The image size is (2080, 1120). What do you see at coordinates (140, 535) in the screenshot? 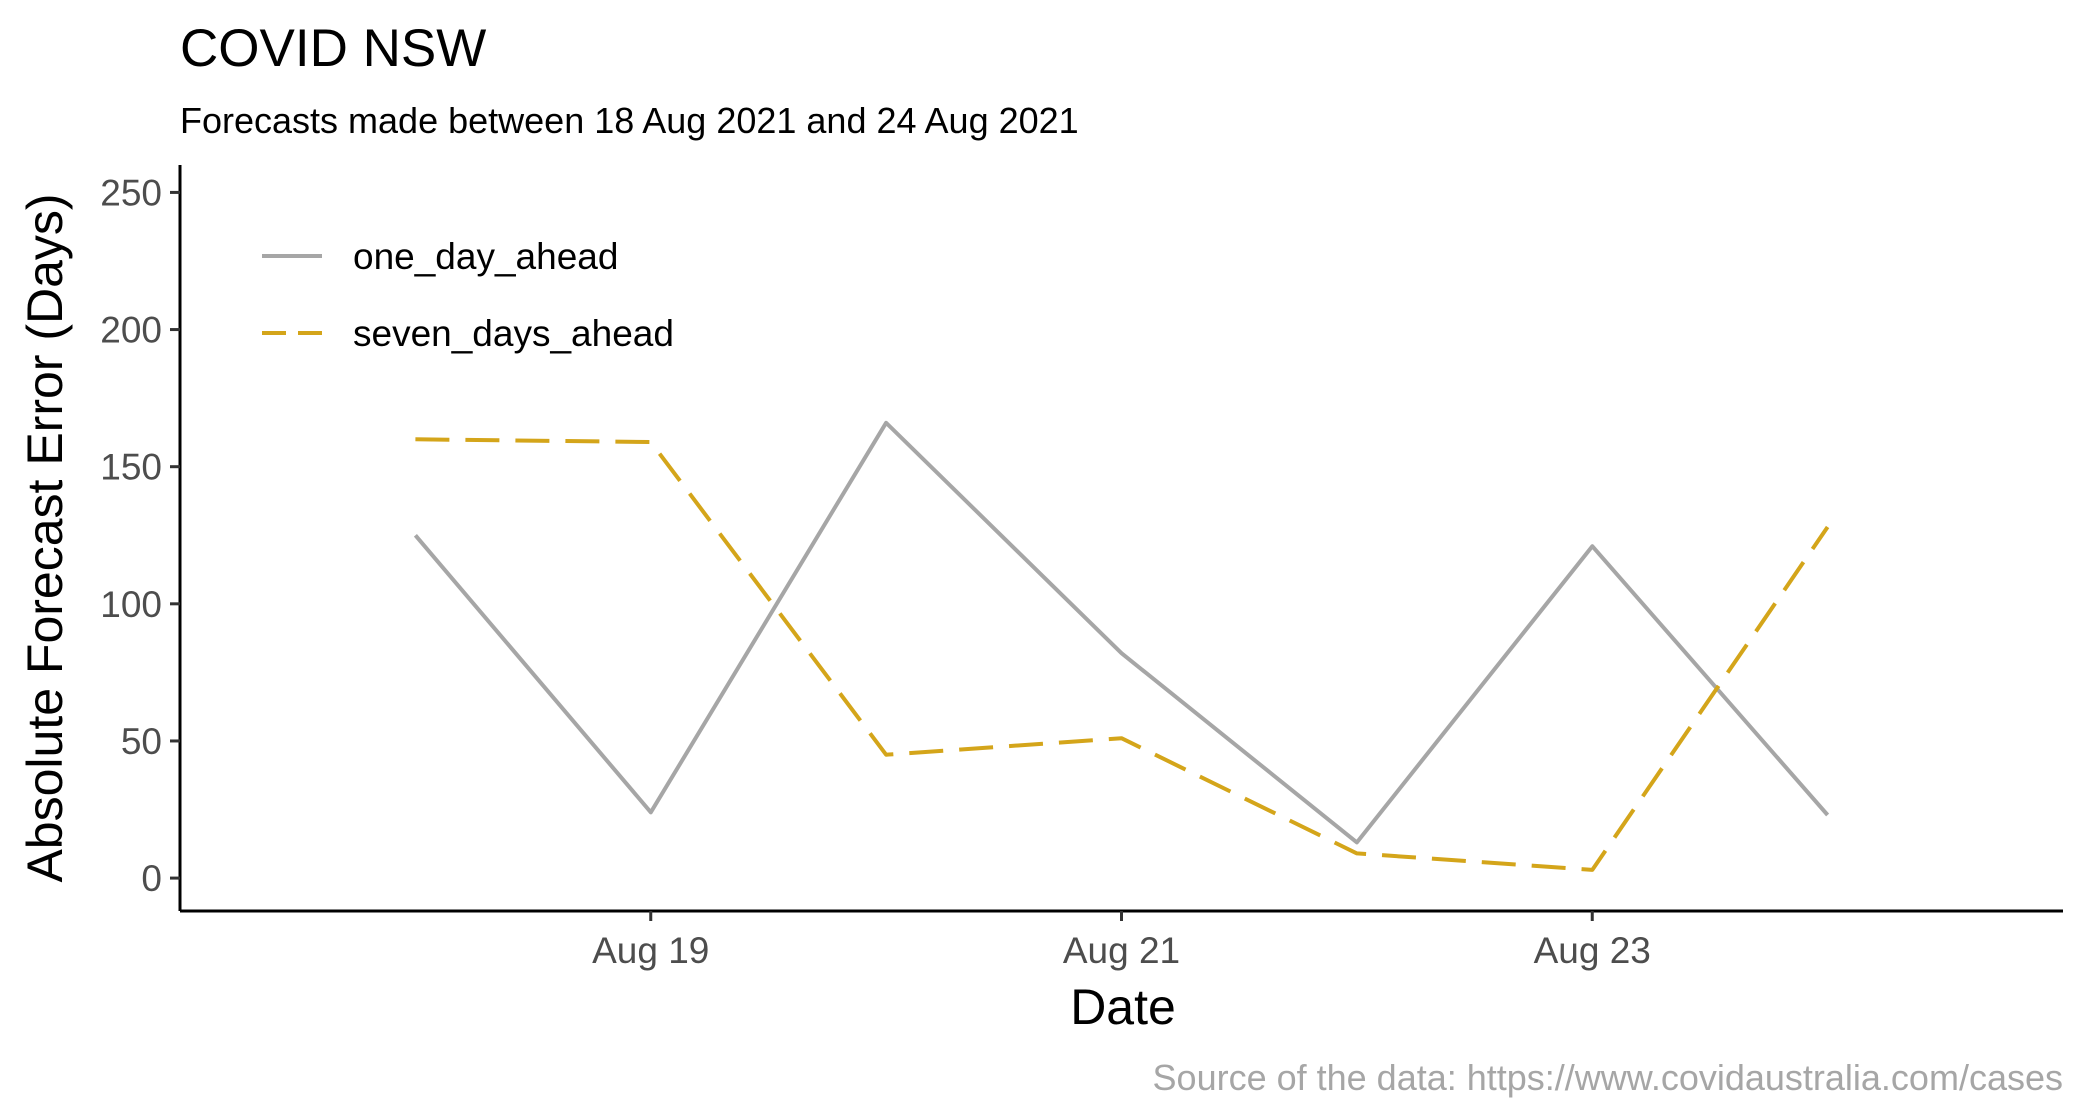
I see `y-axis-ticks: 0 50 100 150 200 250` at bounding box center [140, 535].